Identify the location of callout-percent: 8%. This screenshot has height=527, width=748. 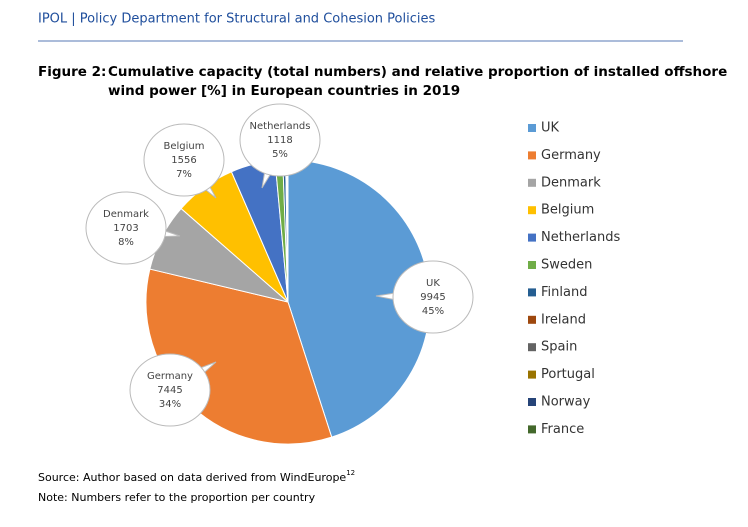
(126, 242).